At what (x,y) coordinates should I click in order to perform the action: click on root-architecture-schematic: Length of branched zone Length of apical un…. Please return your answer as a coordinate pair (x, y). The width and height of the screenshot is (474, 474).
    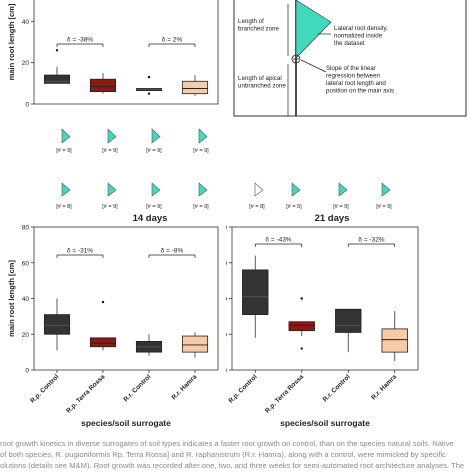
    Looking at the image, I should click on (350, 58).